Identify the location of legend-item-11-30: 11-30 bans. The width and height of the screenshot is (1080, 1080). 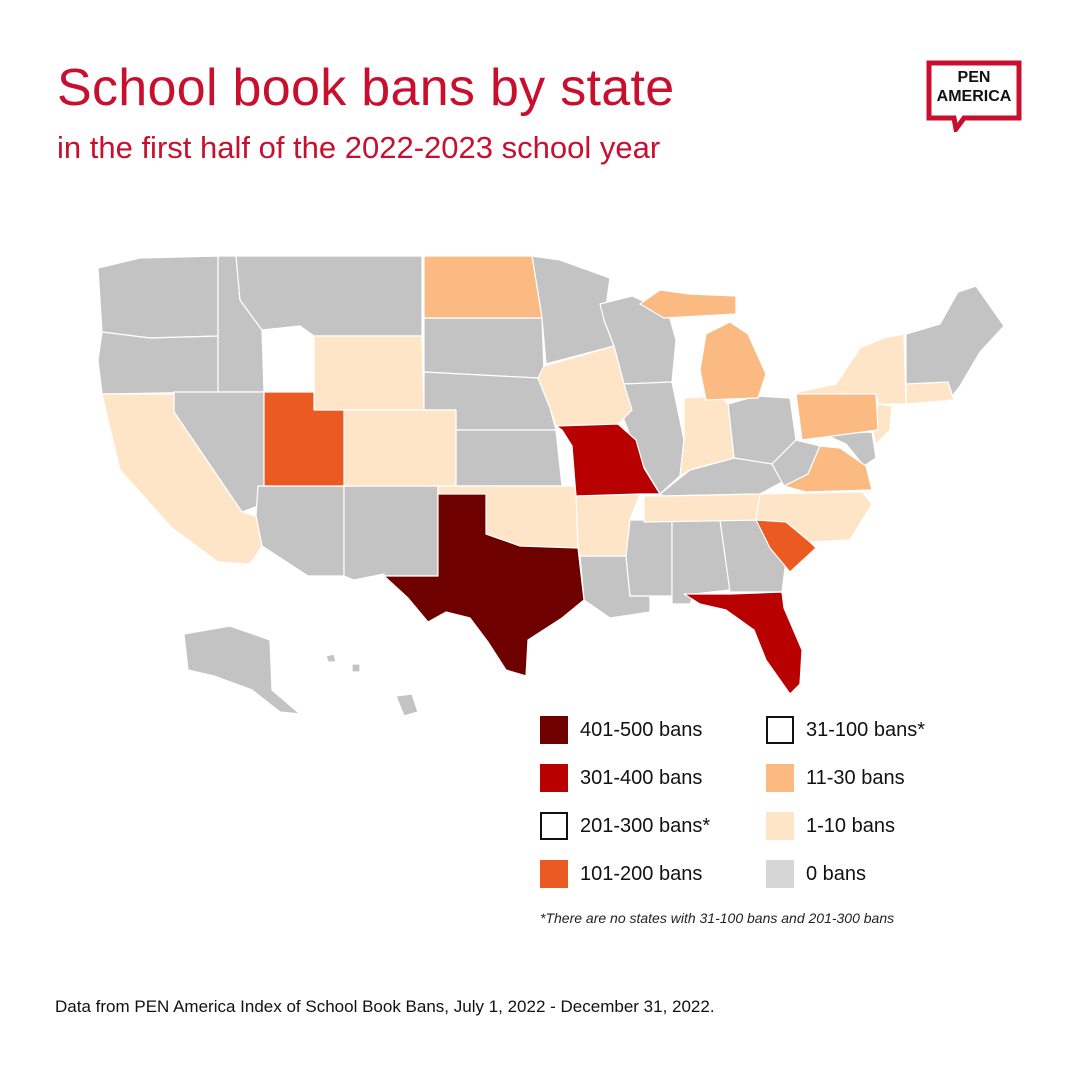
(835, 778).